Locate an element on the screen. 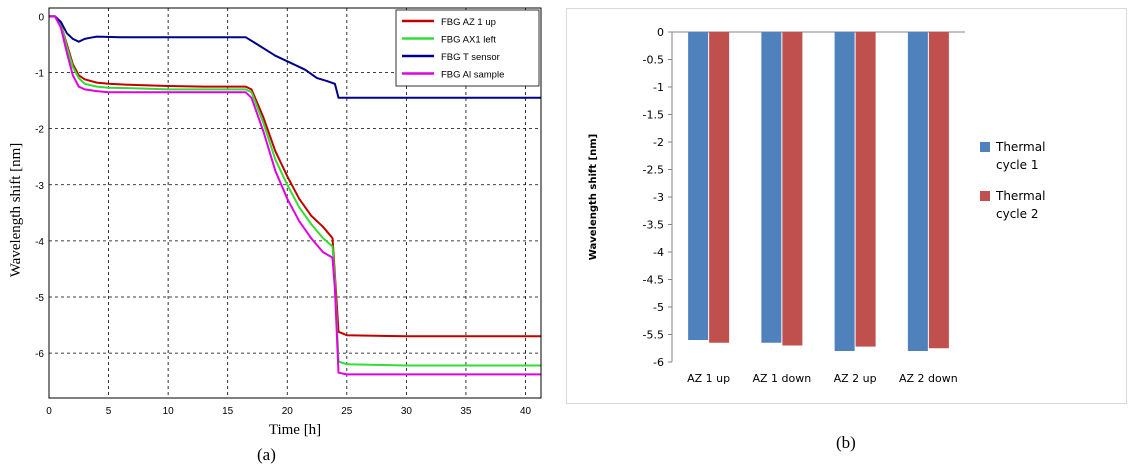 The image size is (1129, 465). chart-b-y-axis-label: Wavelength shift [nm] is located at coordinates (593, 197).